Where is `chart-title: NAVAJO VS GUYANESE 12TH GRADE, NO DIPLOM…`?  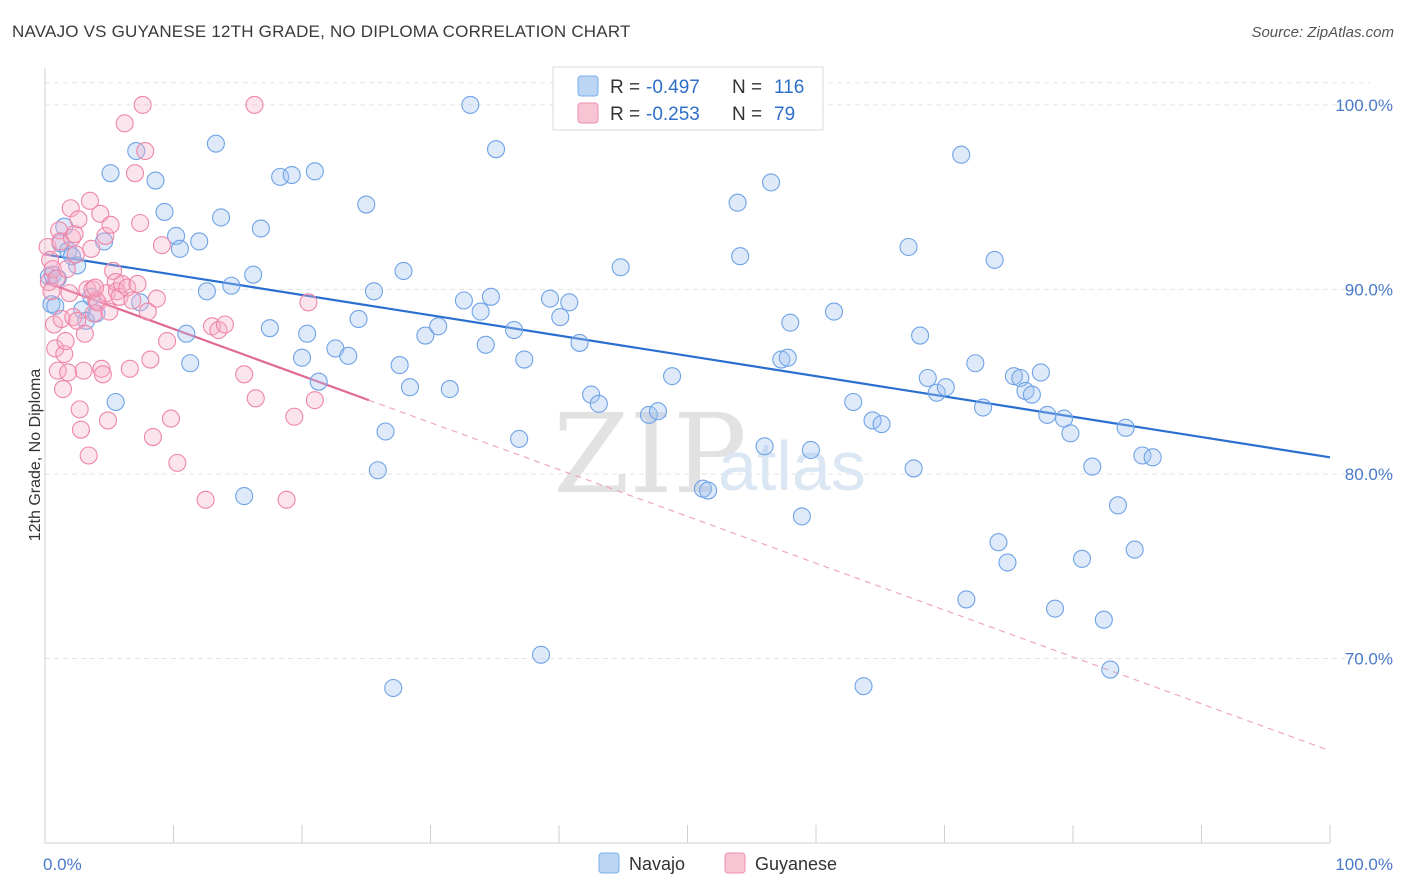
chart-title: NAVAJO VS GUYANESE 12TH GRADE, NO DIPLOM… is located at coordinates (321, 31).